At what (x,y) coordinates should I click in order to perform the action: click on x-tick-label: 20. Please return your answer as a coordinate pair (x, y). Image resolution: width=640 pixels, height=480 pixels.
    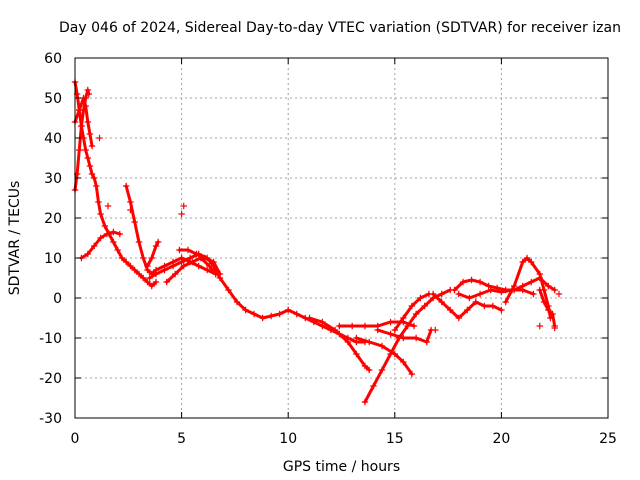
    Looking at the image, I should click on (501, 439).